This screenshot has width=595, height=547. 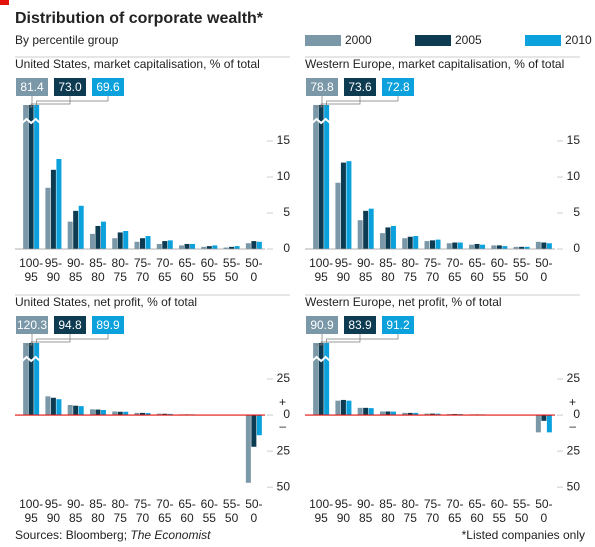 I want to click on sign: –, so click(x=572, y=426).